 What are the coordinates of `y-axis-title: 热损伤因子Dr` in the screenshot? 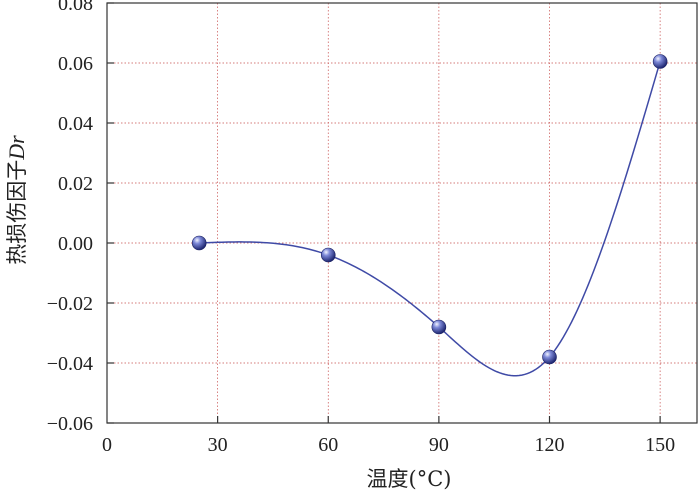 It's located at (16, 200).